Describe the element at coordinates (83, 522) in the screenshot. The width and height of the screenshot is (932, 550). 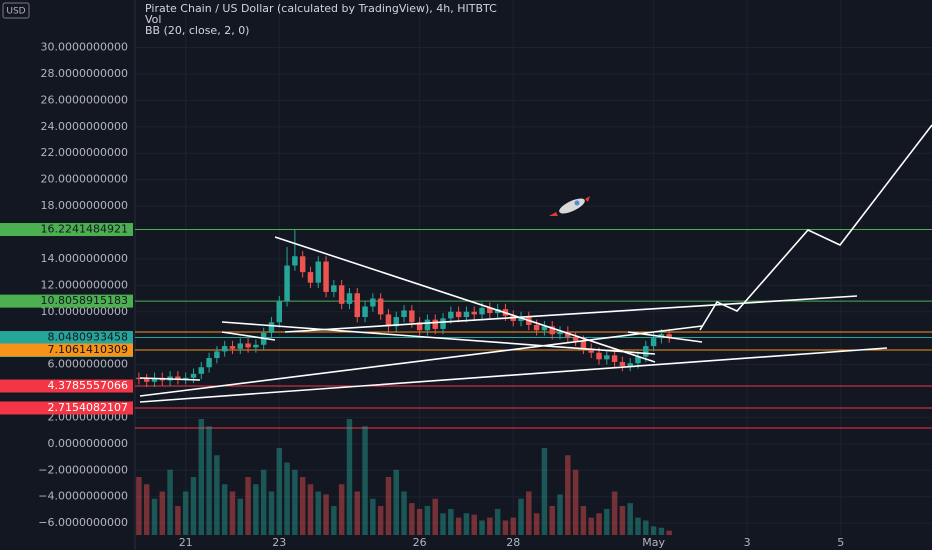
I see `y-tick-label: −6.0000000000` at that location.